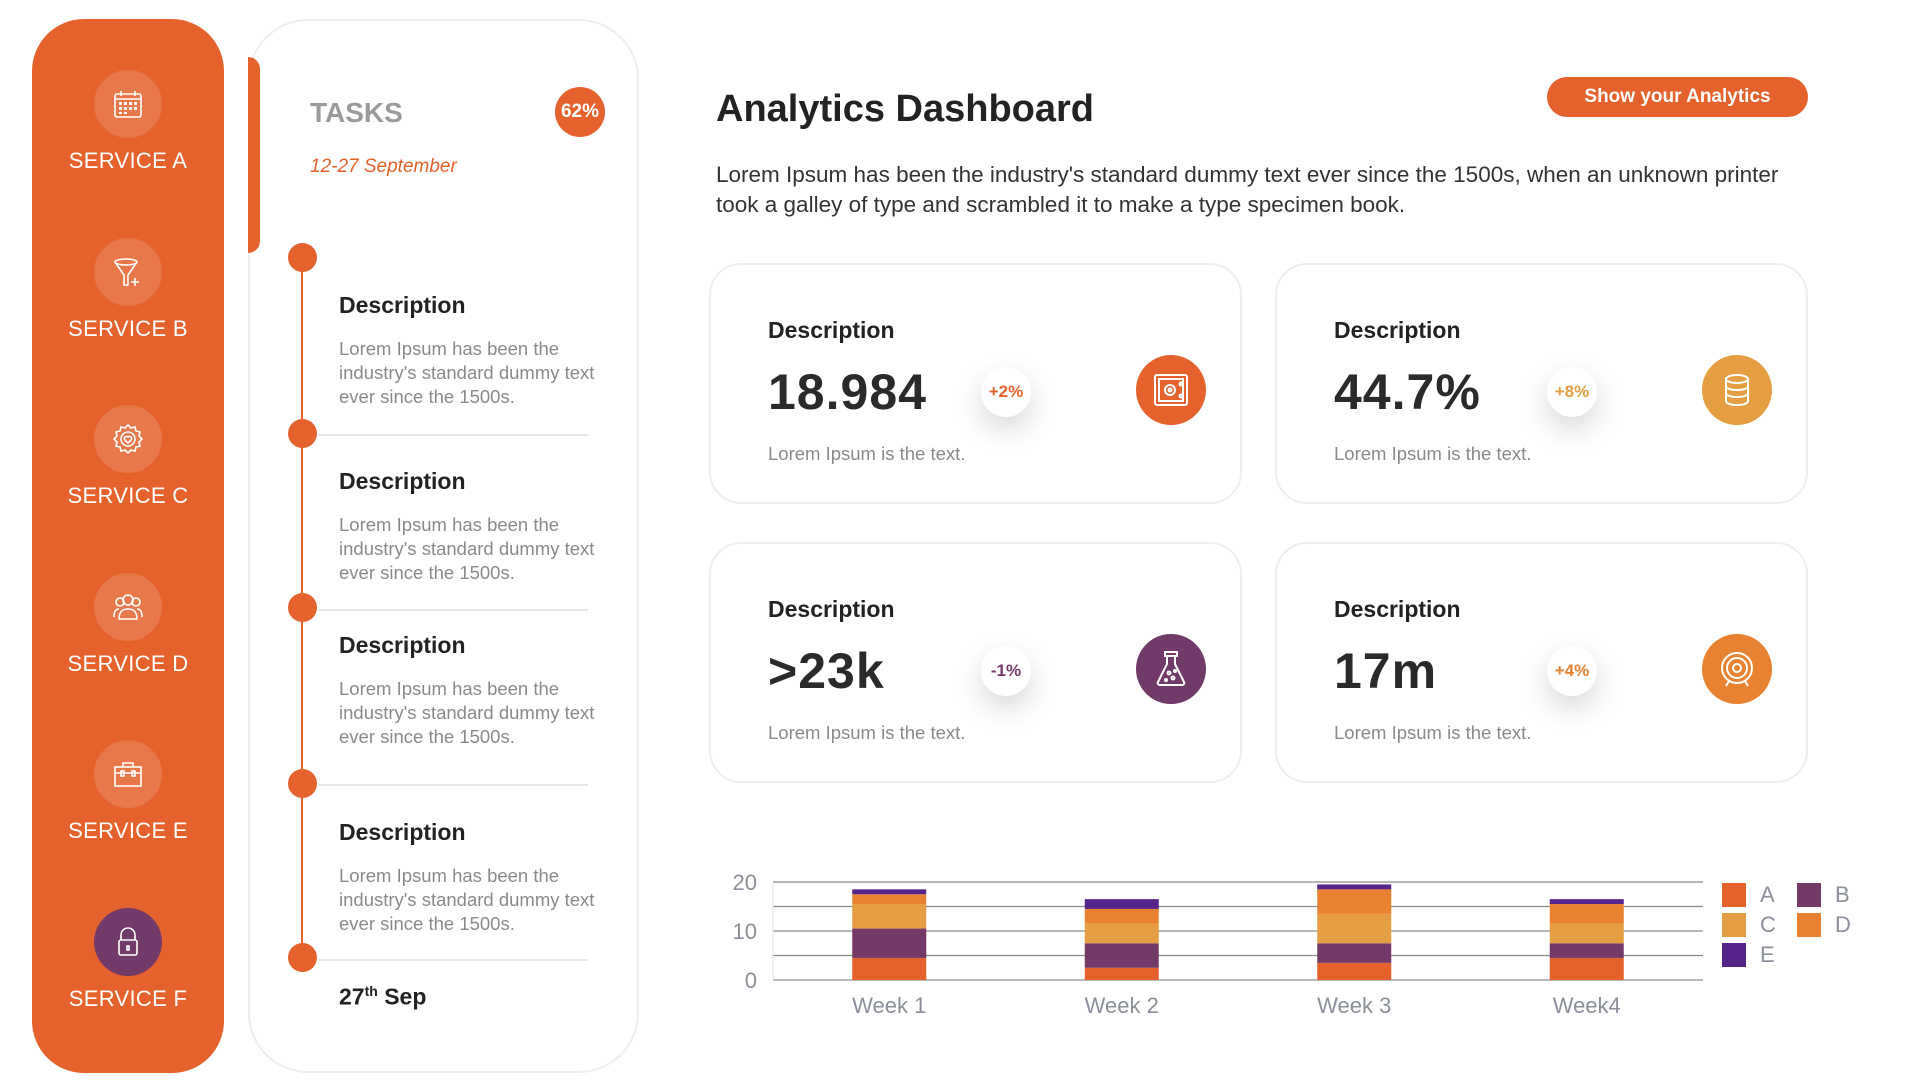 Image resolution: width=1920 pixels, height=1080 pixels. I want to click on card-value: 17m, so click(1386, 671).